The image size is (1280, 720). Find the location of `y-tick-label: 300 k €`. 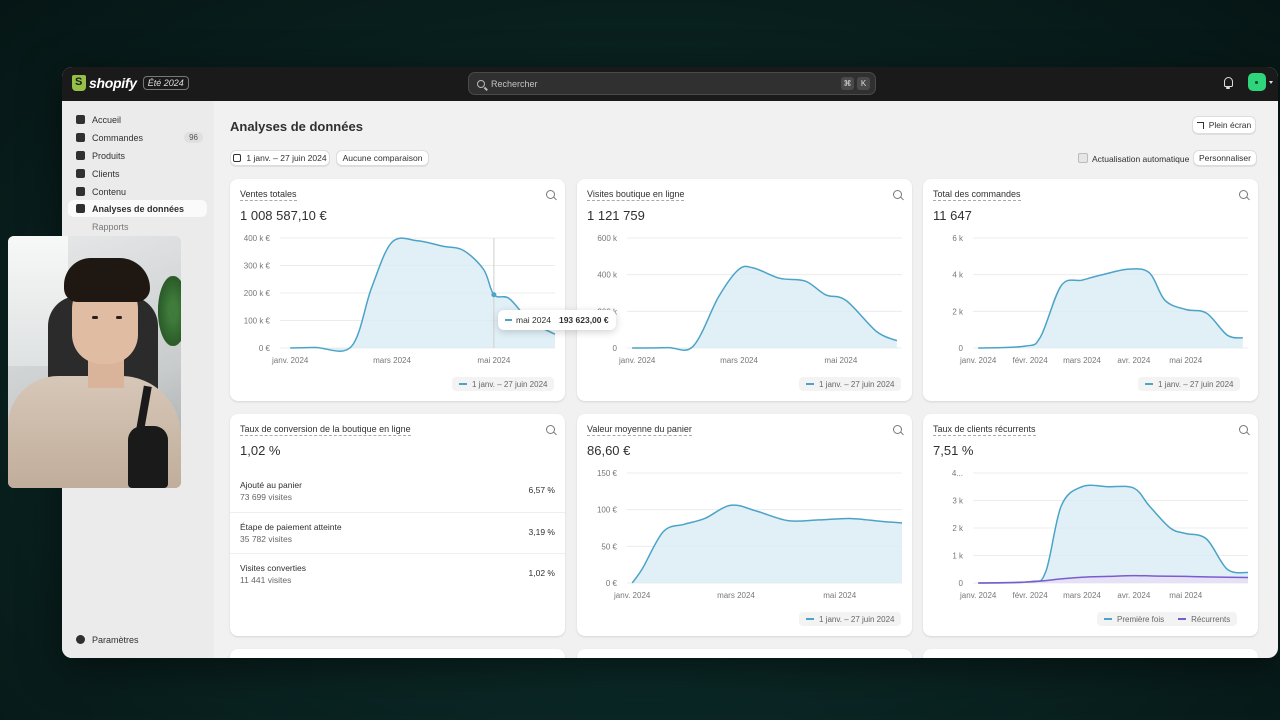

y-tick-label: 300 k € is located at coordinates (257, 266).